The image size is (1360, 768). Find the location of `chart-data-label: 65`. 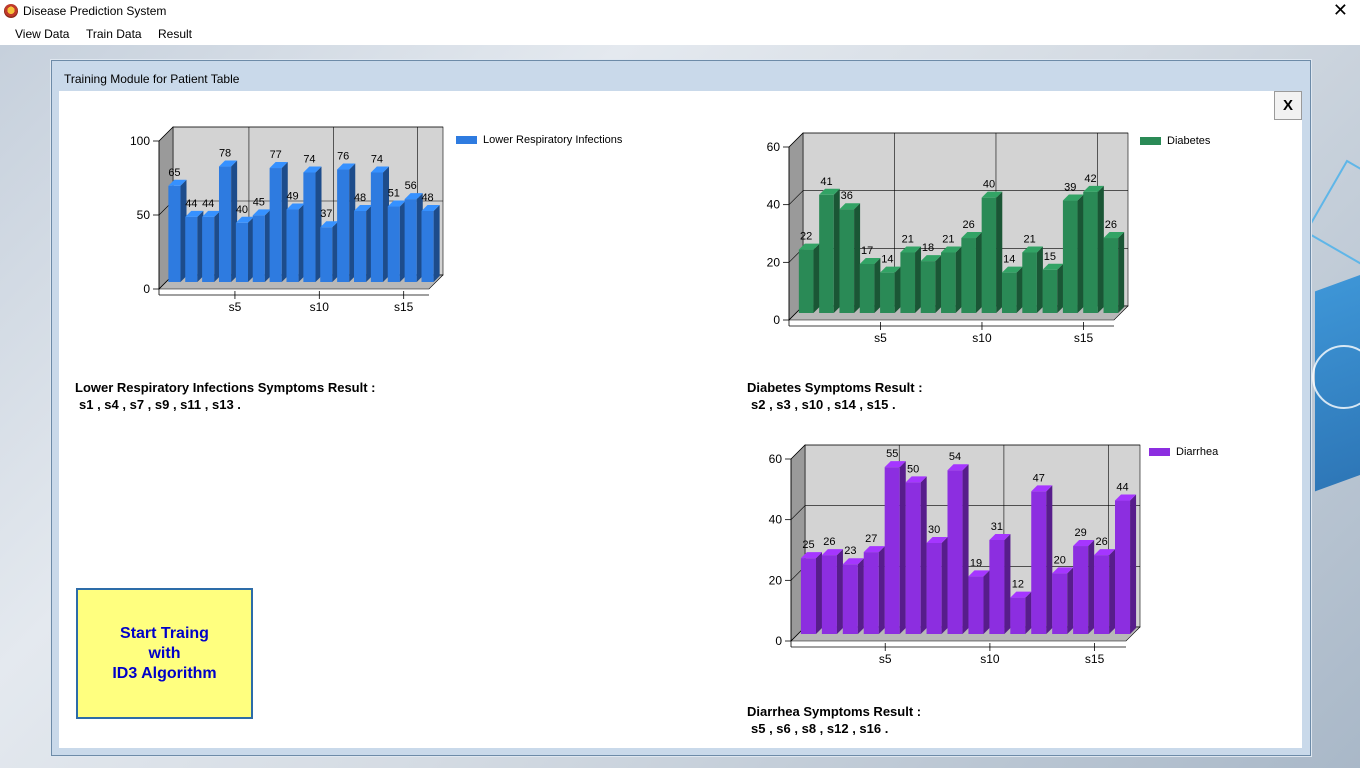

chart-data-label: 65 is located at coordinates (174, 173).